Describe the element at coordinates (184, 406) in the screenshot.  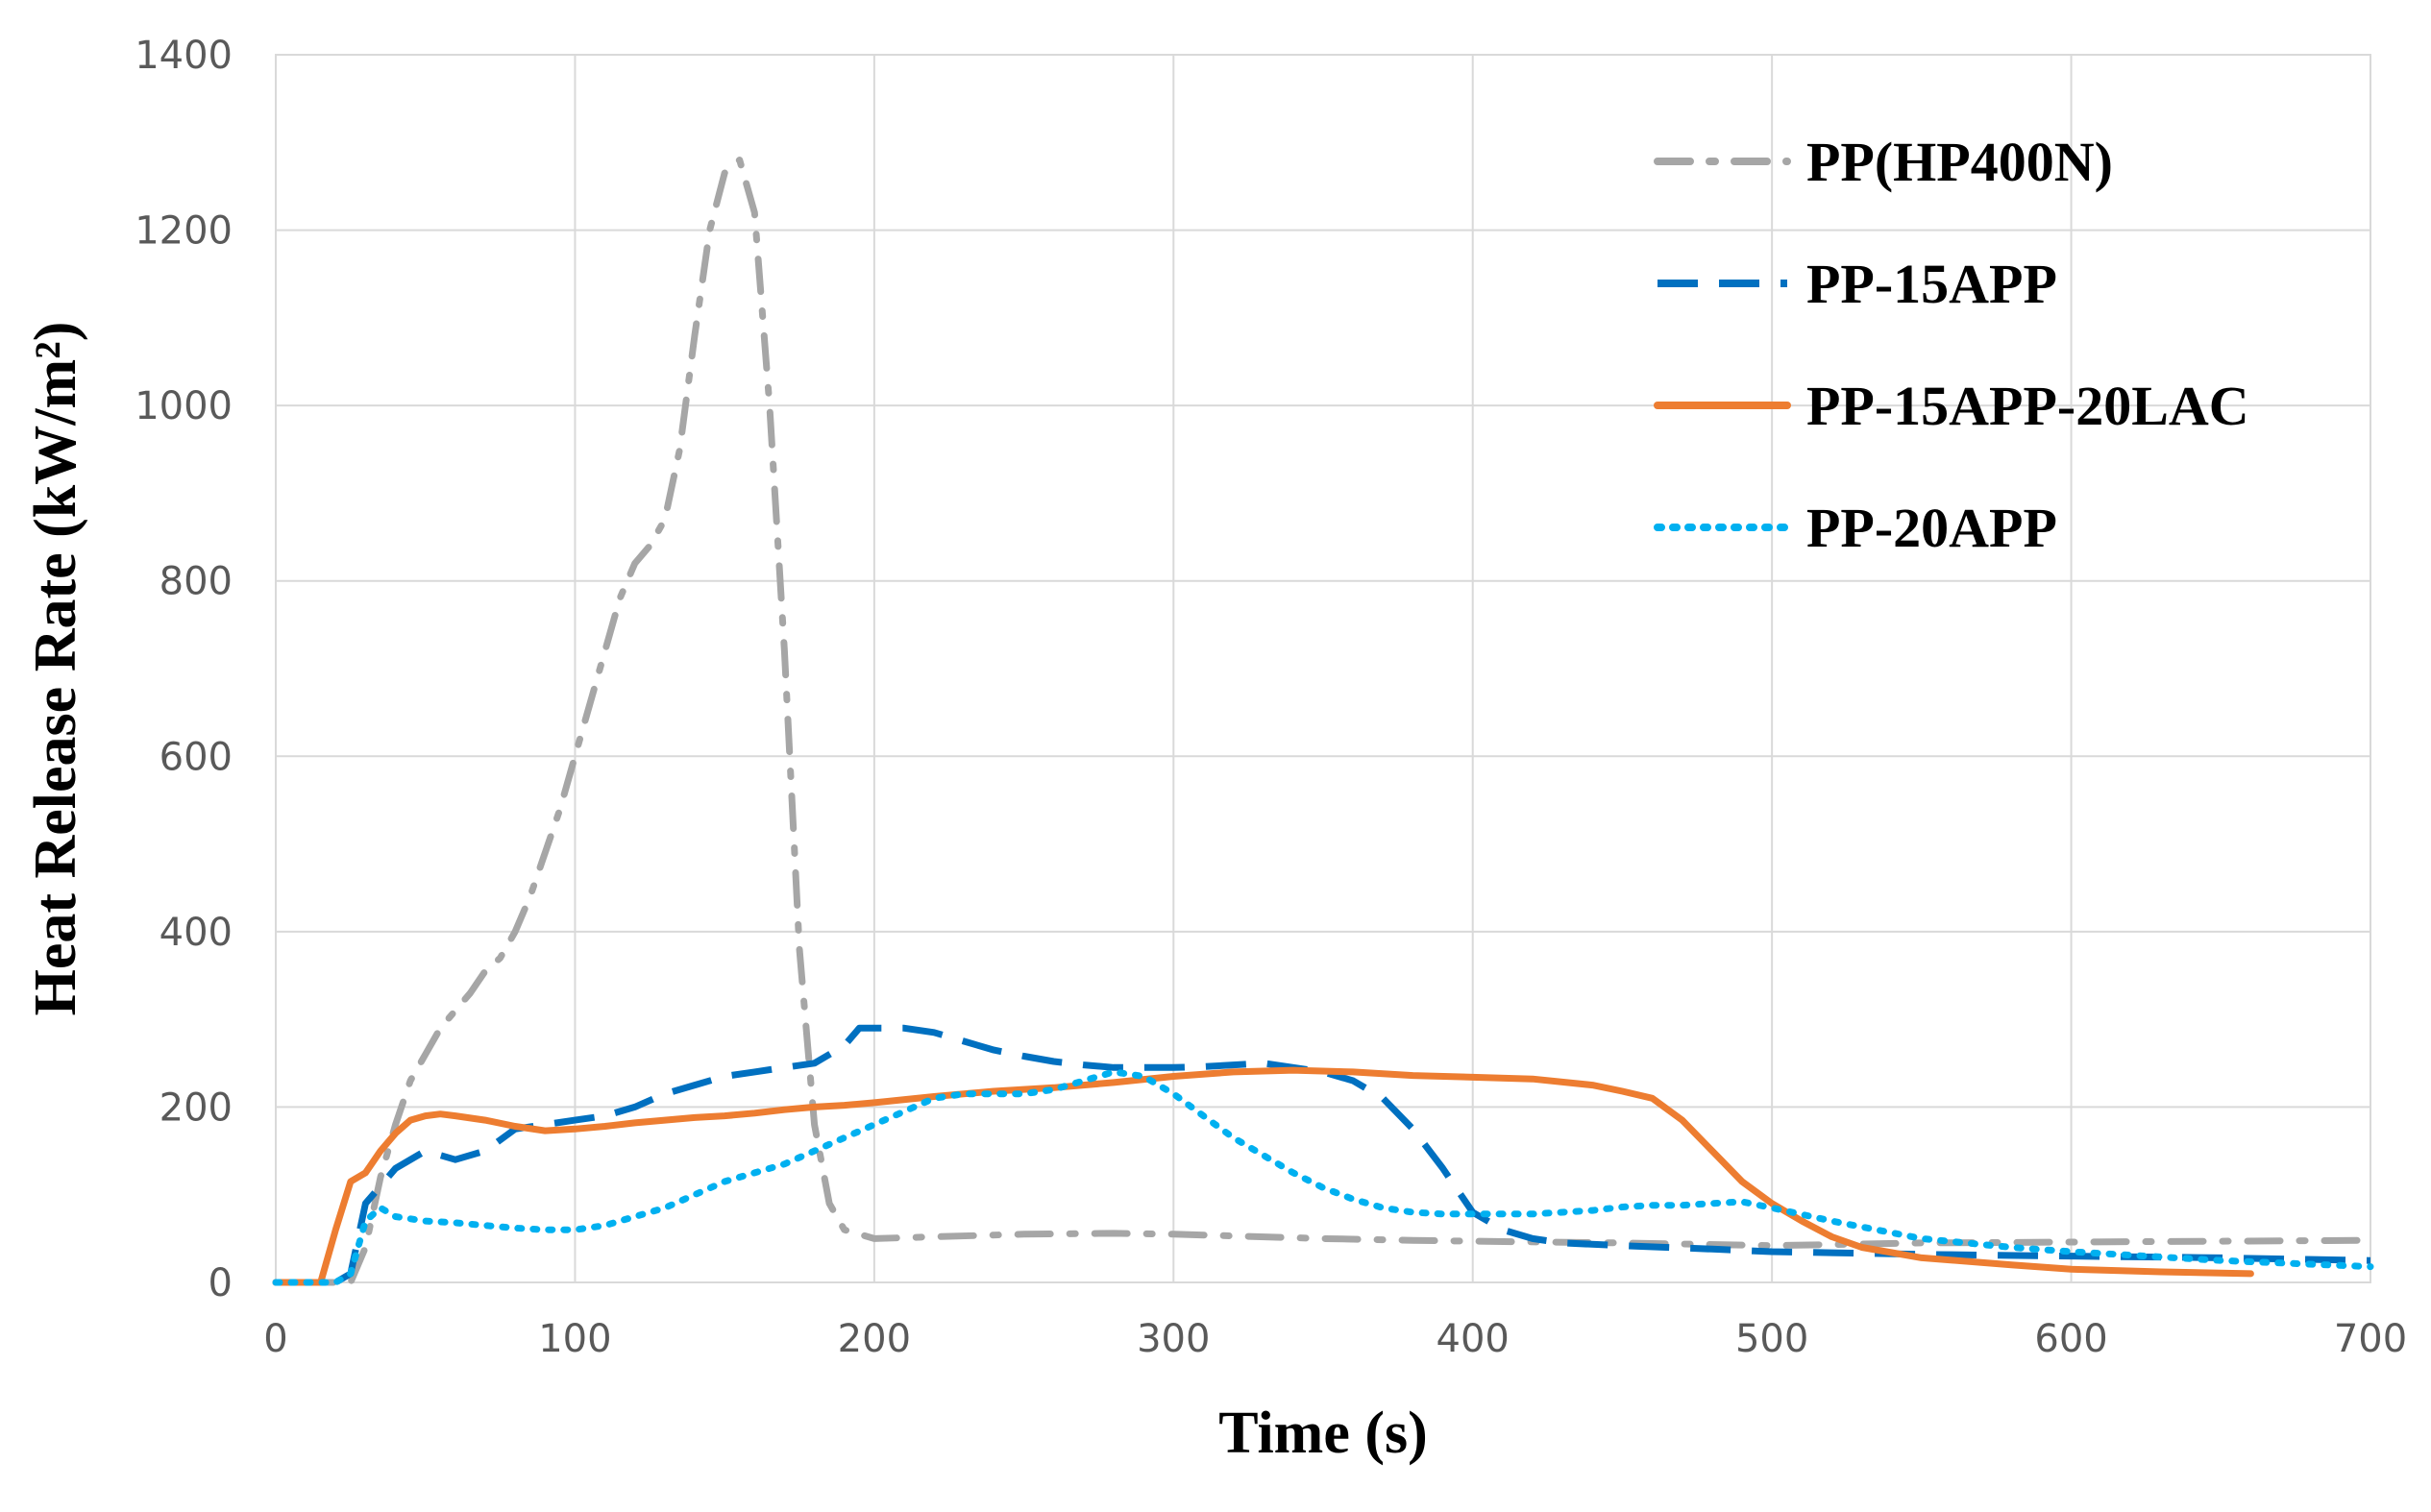
I see `y-tick-label: 1000` at that location.